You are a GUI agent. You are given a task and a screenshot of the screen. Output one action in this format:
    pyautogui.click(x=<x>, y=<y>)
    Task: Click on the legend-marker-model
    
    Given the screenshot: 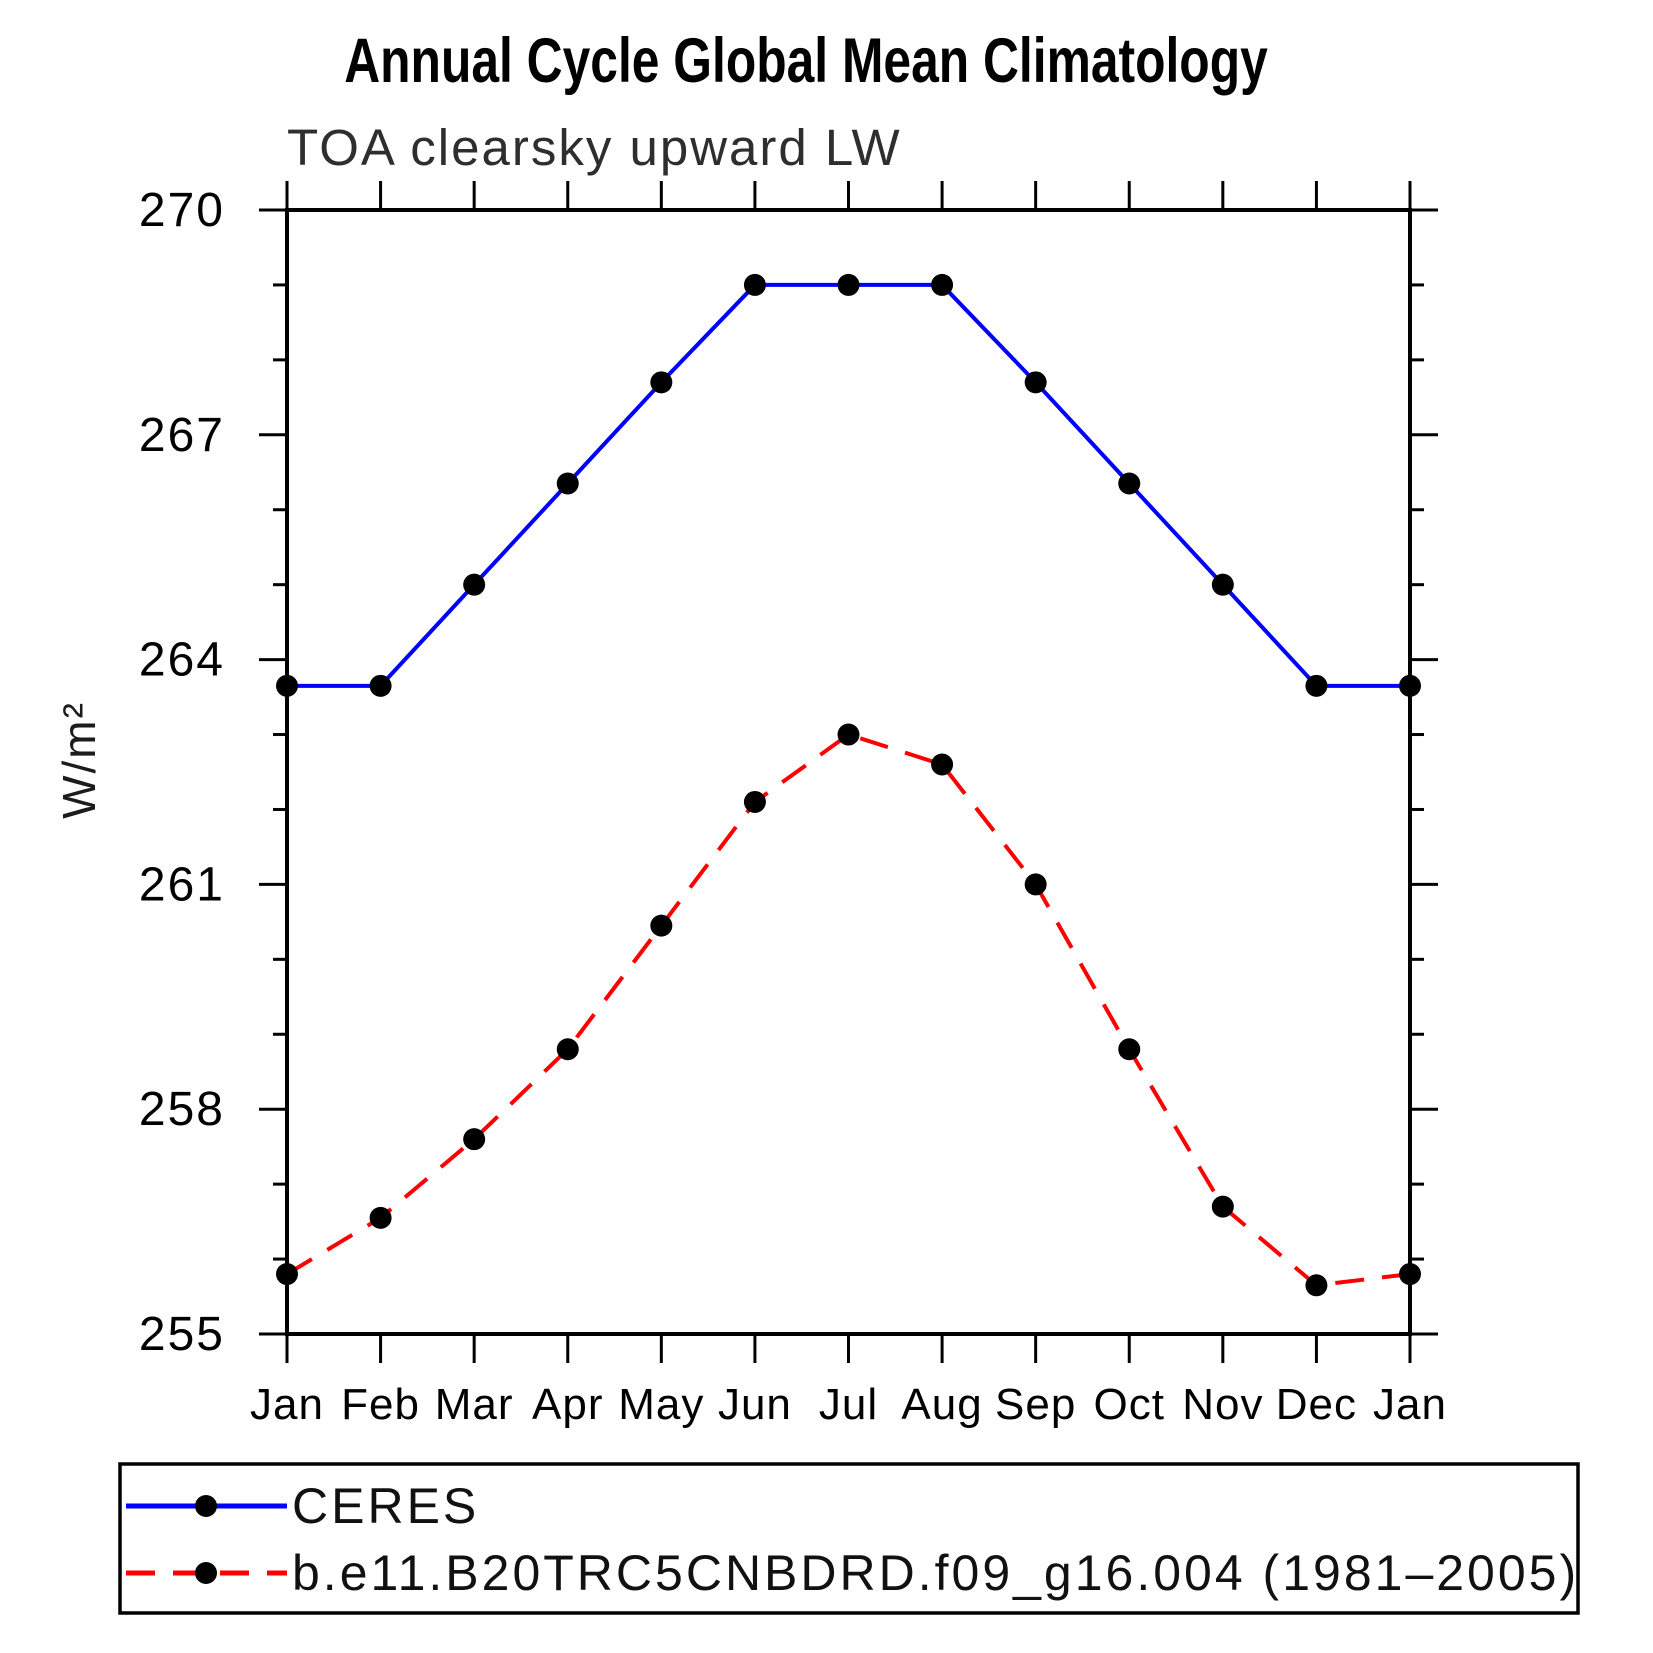 What is the action you would take?
    pyautogui.click(x=206, y=1573)
    